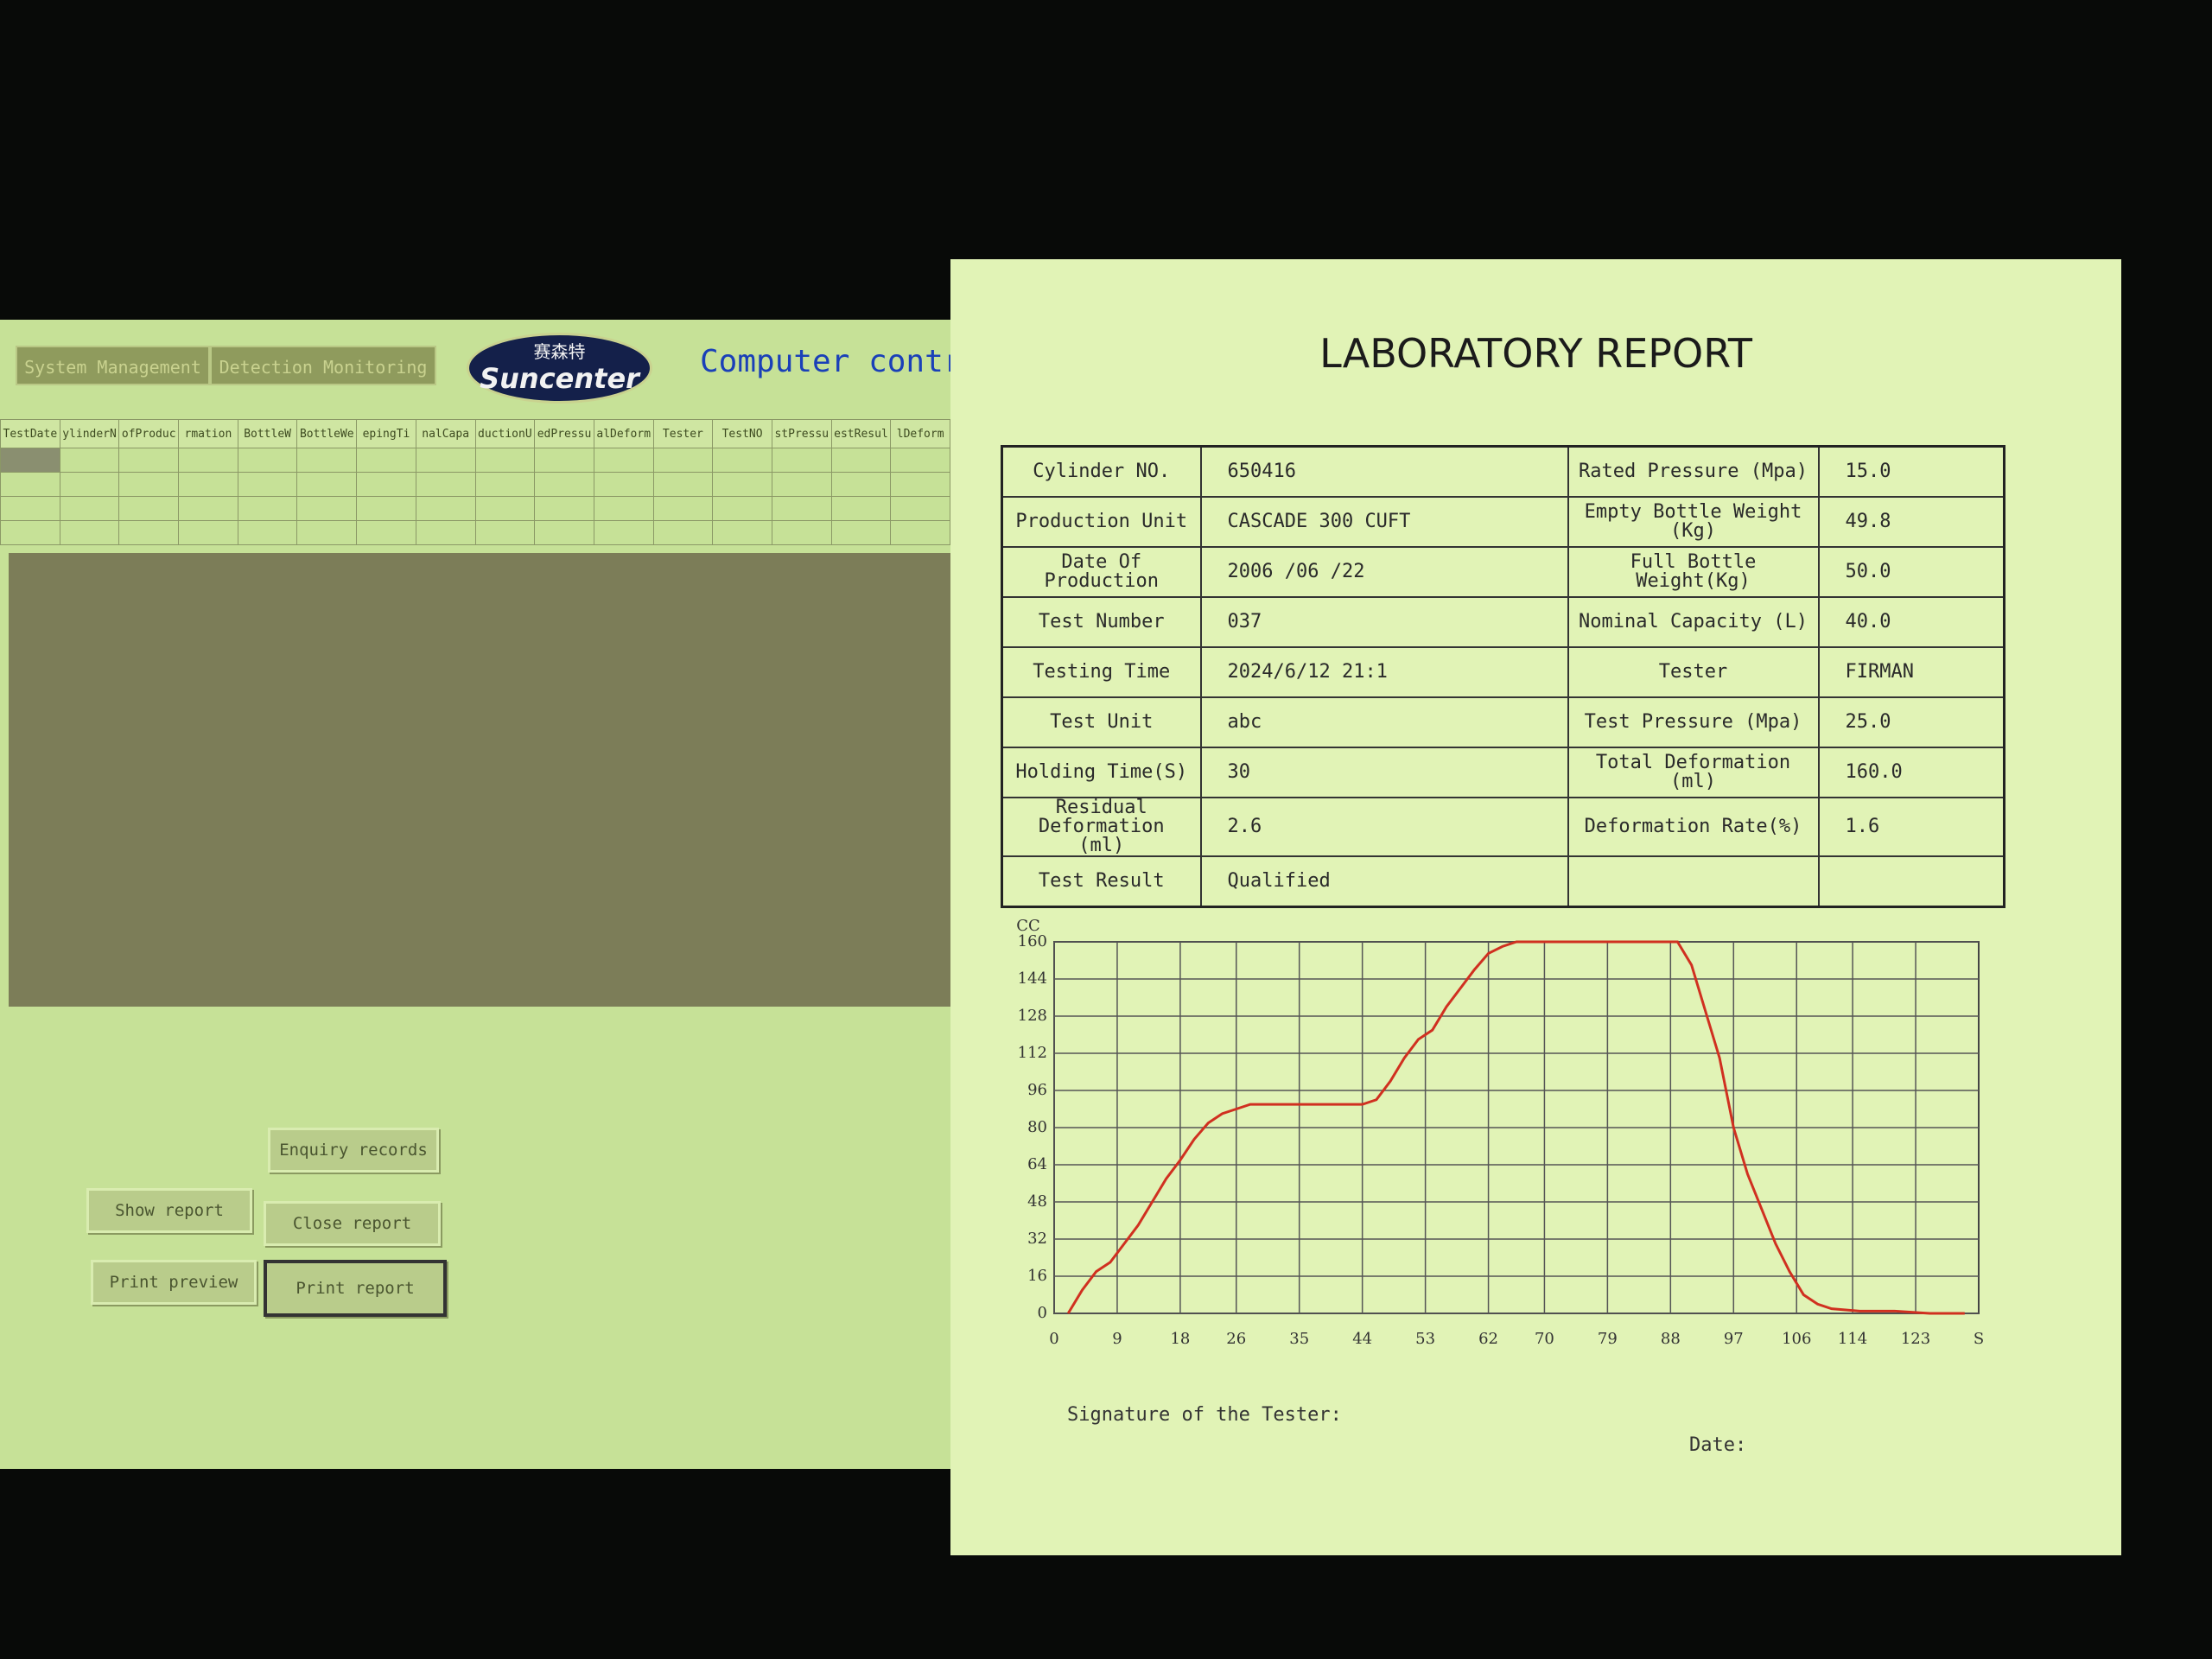 The image size is (2212, 1659). I want to click on button: Print report, so click(355, 1288).